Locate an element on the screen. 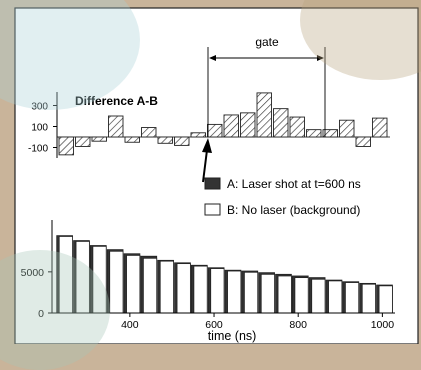  histogram-x-tick-label: 800 is located at coordinates (298, 325).